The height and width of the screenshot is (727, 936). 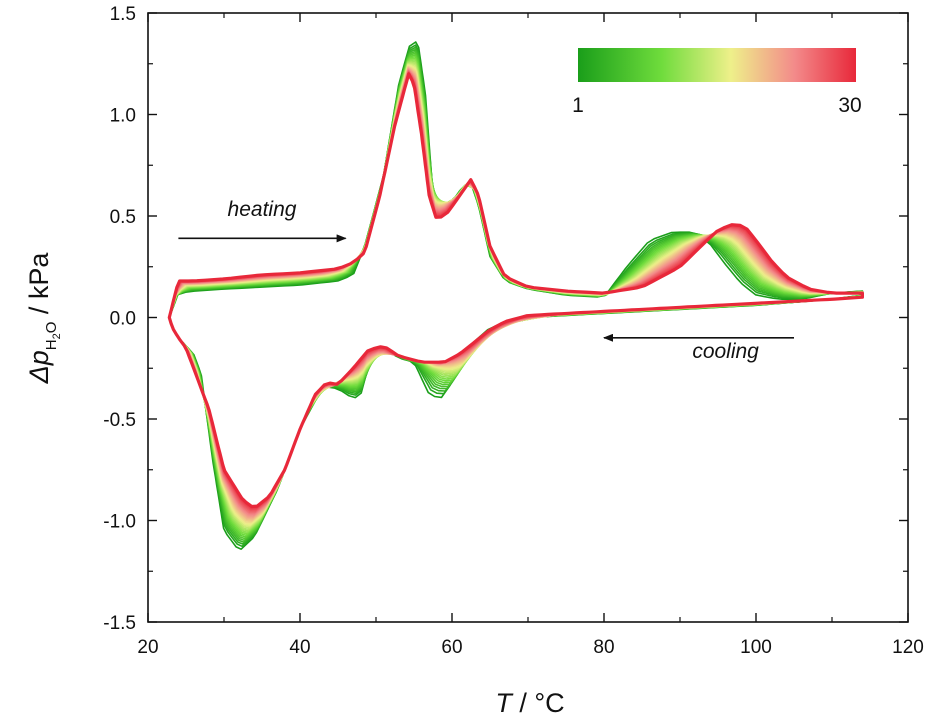 What do you see at coordinates (538, 703) in the screenshot?
I see `x-axis-unit: / °C` at bounding box center [538, 703].